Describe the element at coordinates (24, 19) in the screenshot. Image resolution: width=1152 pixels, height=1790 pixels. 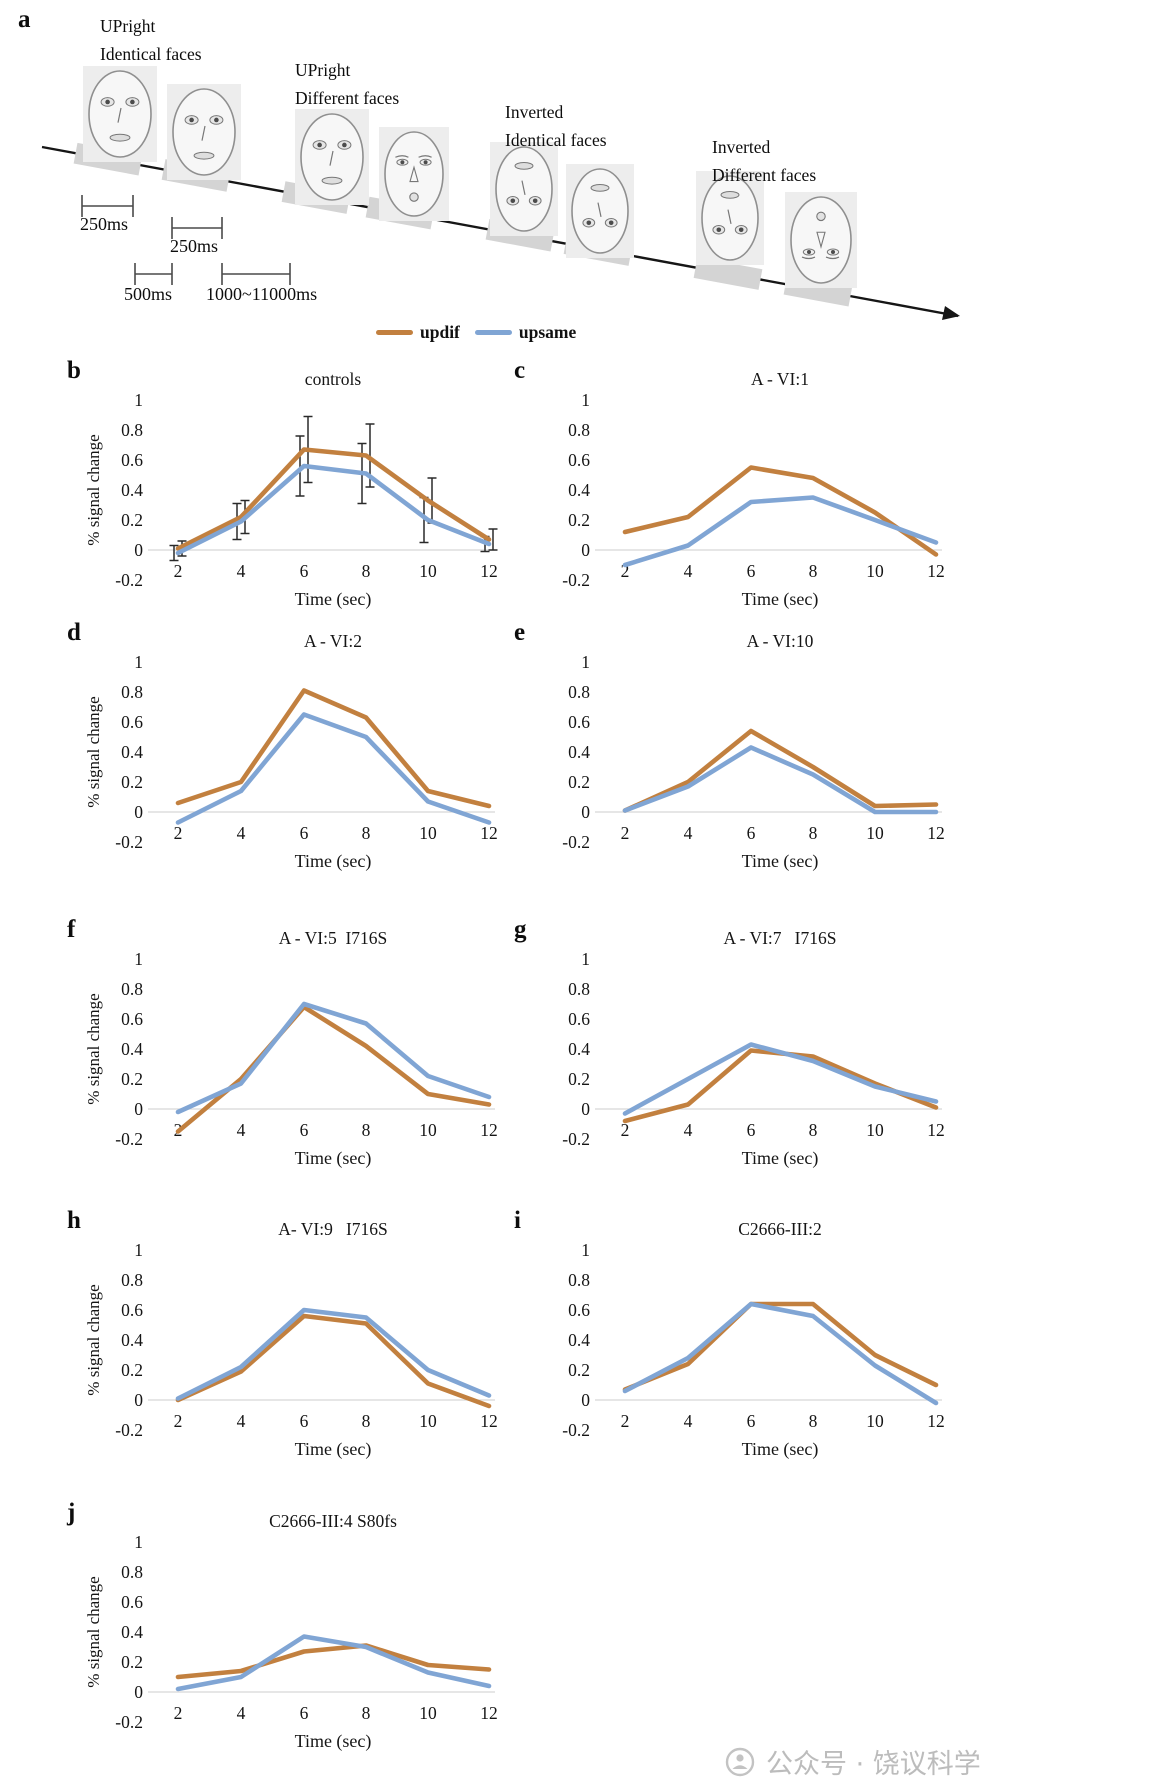
I see `panel-a-label: a` at that location.